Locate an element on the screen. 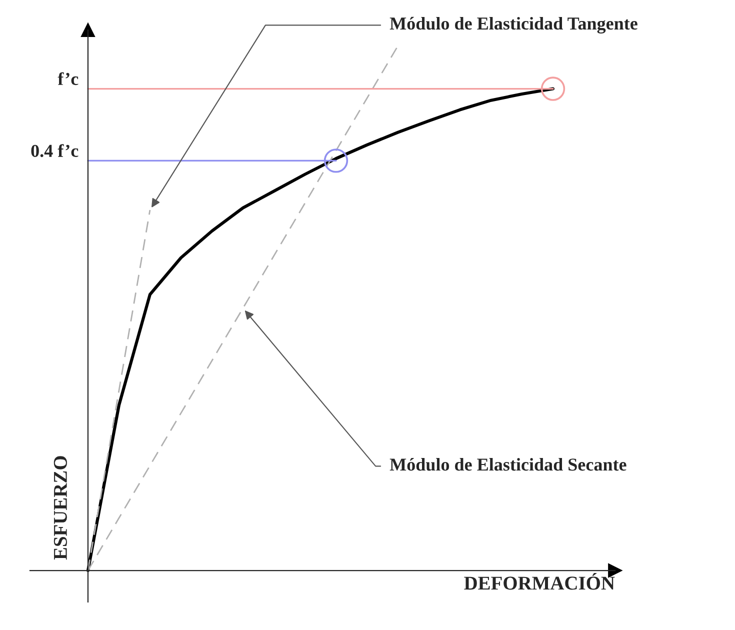 The height and width of the screenshot is (630, 735). ref-line-label: 0.4 f’c is located at coordinates (54, 151).